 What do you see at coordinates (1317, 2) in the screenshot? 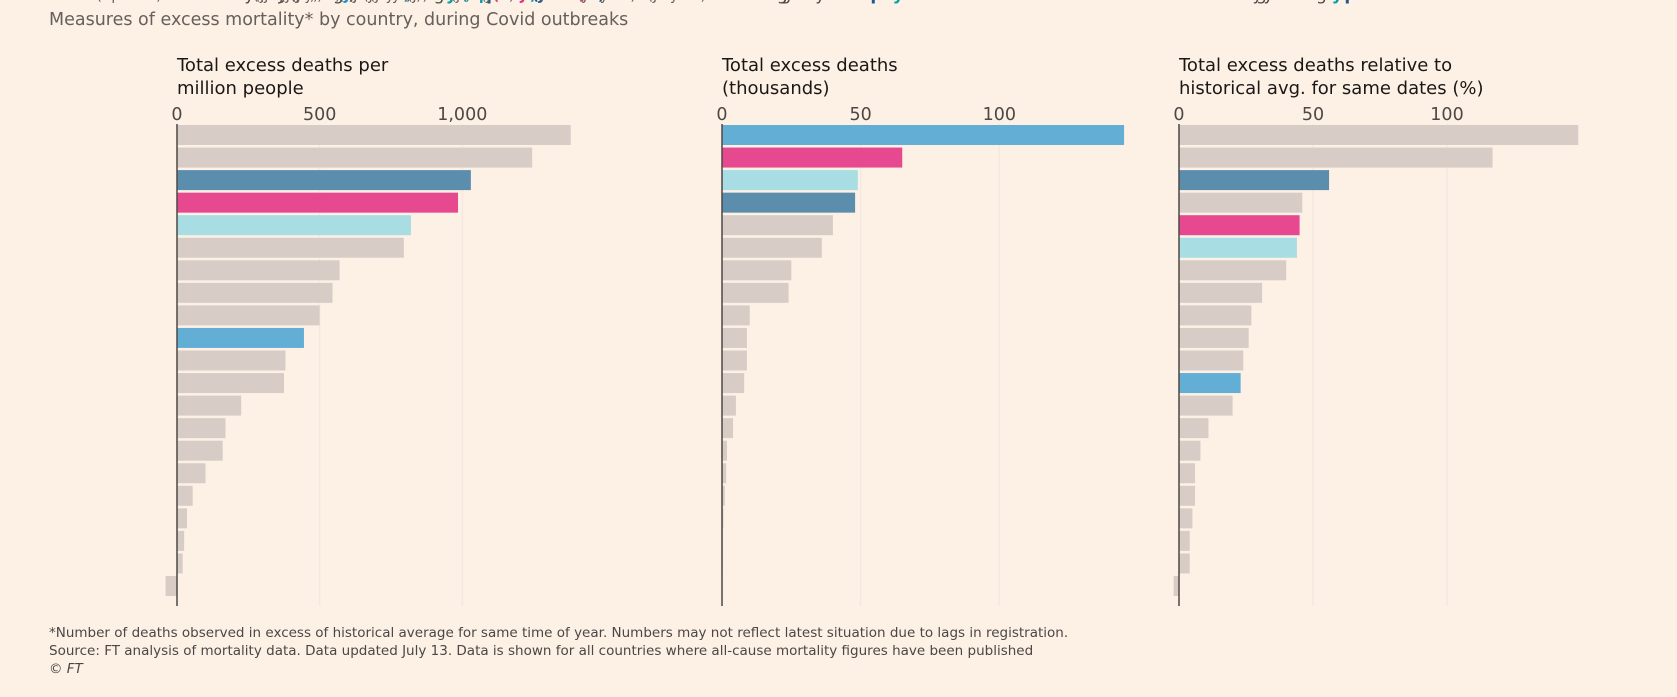
I see `bar-label-uk: UK` at bounding box center [1317, 2].